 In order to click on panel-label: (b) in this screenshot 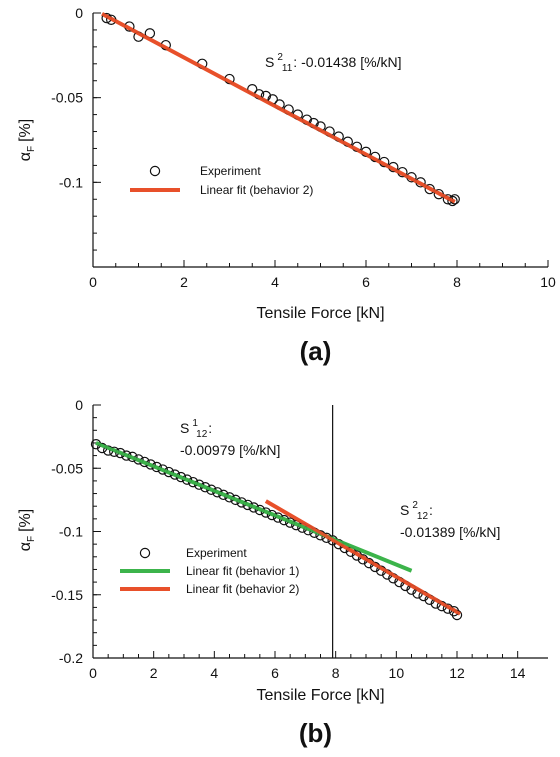, I will do `click(315, 733)`.